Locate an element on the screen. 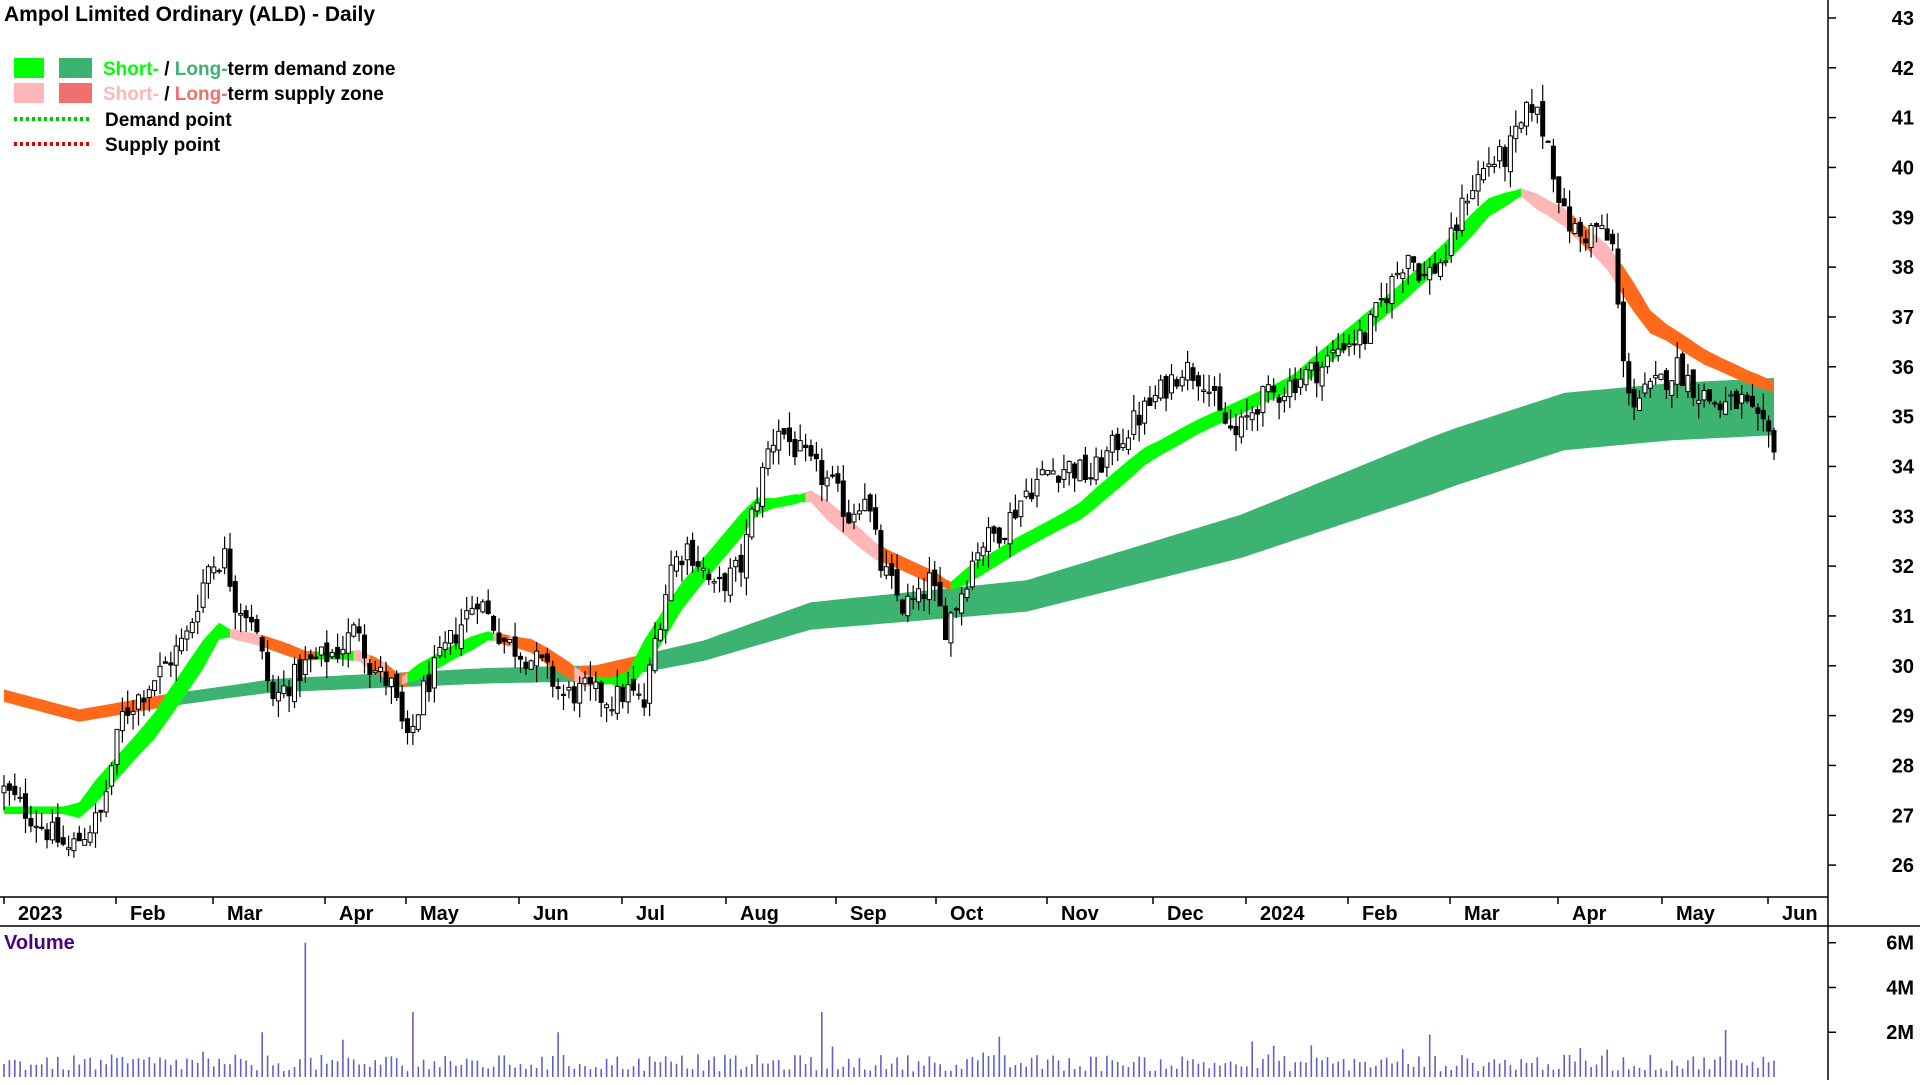 This screenshot has height=1085, width=1920. price-tick-label: 40 is located at coordinates (1903, 168).